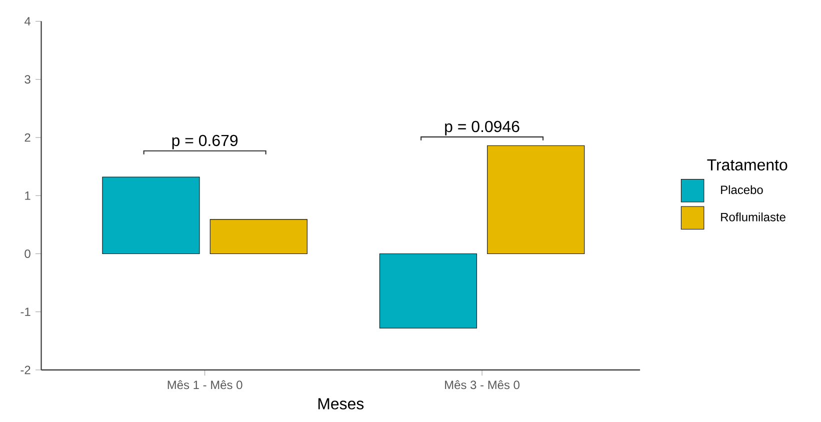 Image resolution: width=821 pixels, height=422 pixels. I want to click on legend-title: Tratamento, so click(747, 165).